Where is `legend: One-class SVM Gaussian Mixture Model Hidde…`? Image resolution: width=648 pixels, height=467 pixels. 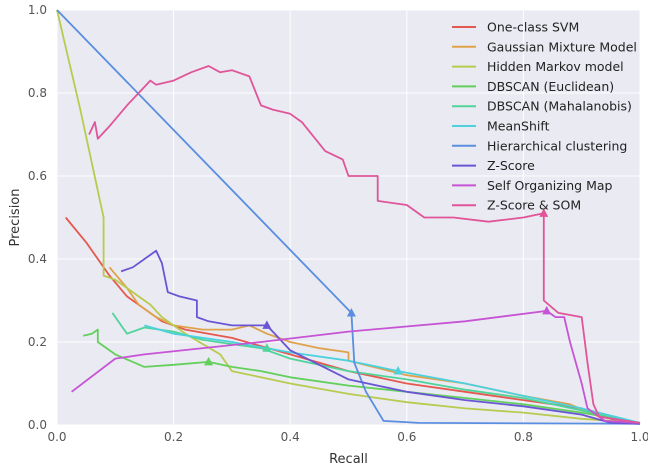 legend: One-class SVM Gaussian Mixture Model Hidde… is located at coordinates (544, 116).